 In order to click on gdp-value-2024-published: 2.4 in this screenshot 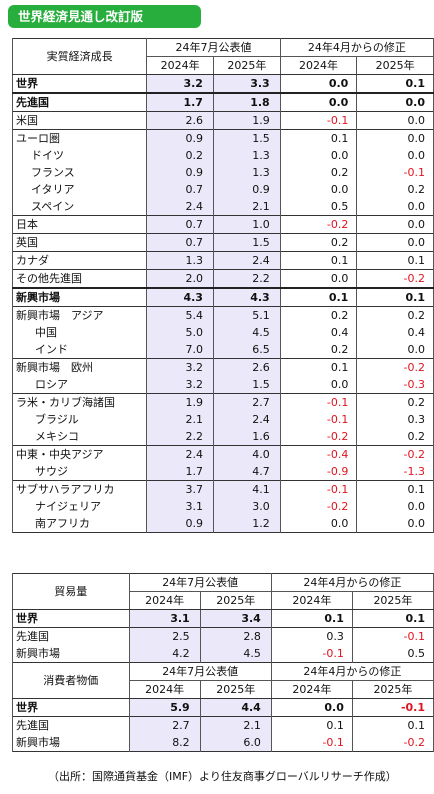, I will do `click(180, 454)`.